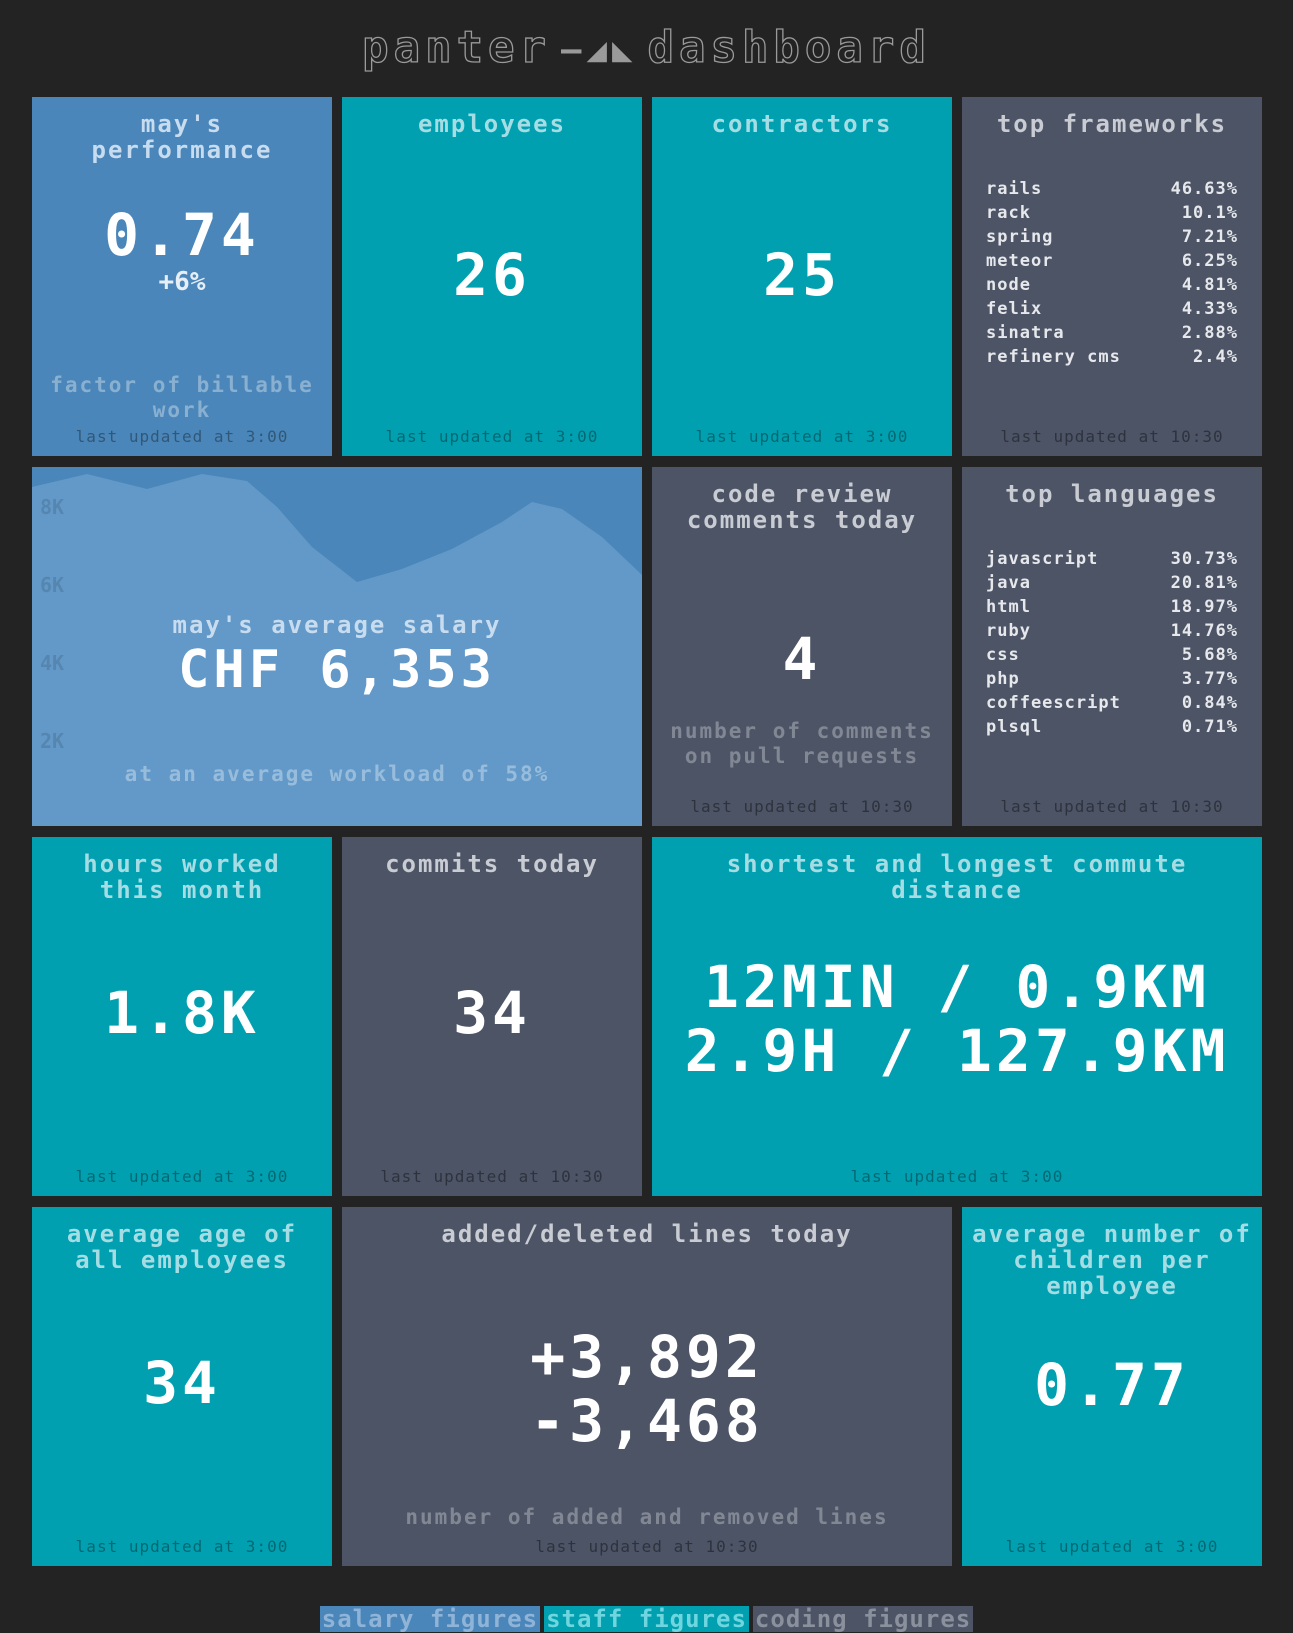 This screenshot has height=1633, width=1293. What do you see at coordinates (1112, 357) in the screenshot?
I see `list-item: refinery cms 2.4%` at bounding box center [1112, 357].